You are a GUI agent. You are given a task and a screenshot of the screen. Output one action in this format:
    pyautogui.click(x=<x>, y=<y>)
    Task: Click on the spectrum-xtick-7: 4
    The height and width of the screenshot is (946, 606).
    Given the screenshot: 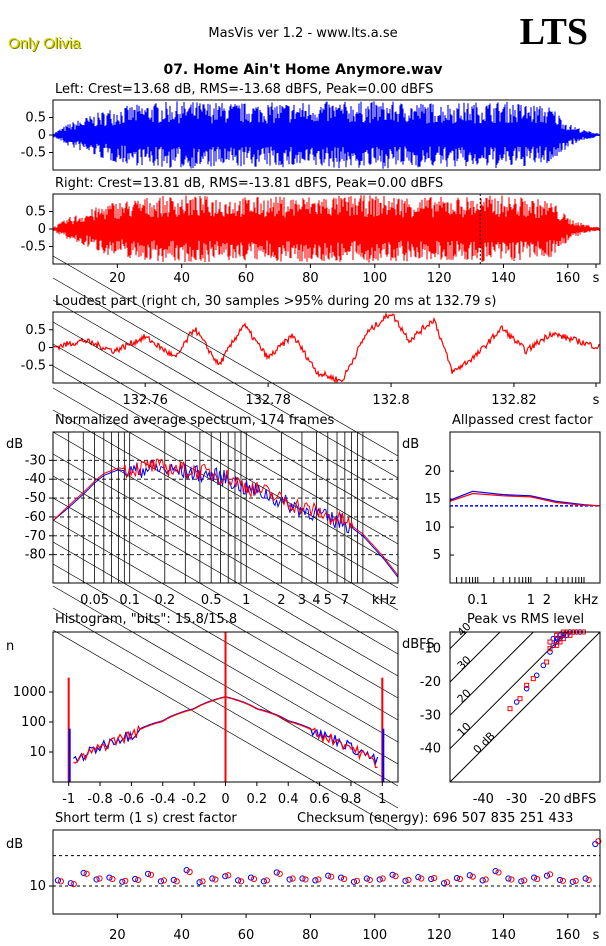 What is the action you would take?
    pyautogui.click(x=316, y=600)
    